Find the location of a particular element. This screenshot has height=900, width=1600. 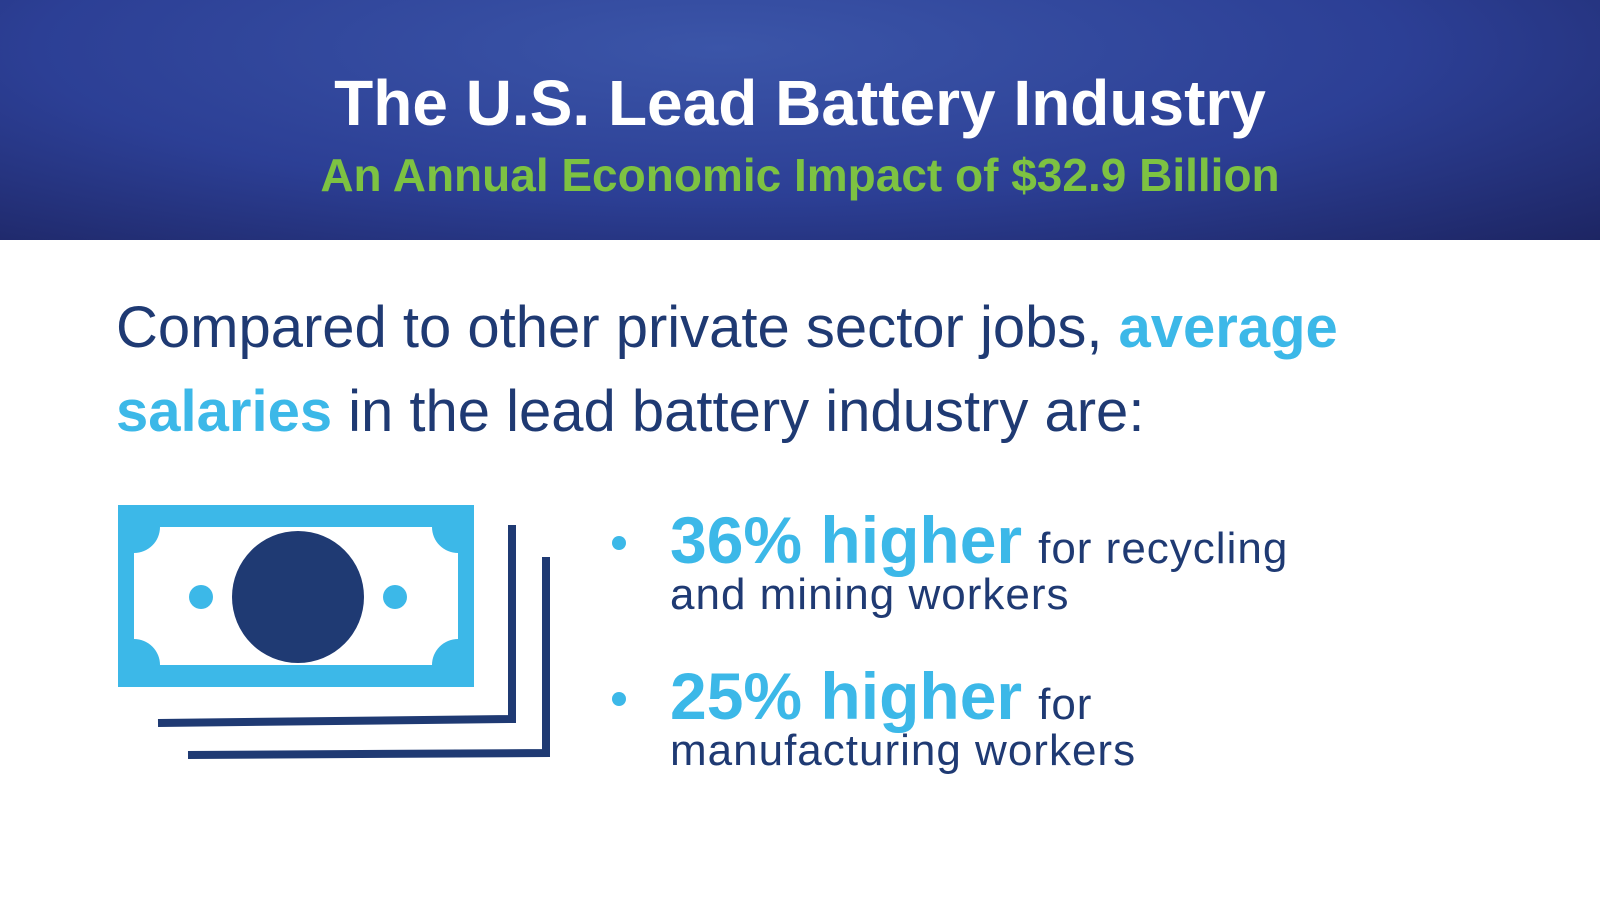

bullet-line: 36% higher for recycling is located at coordinates (979, 540).